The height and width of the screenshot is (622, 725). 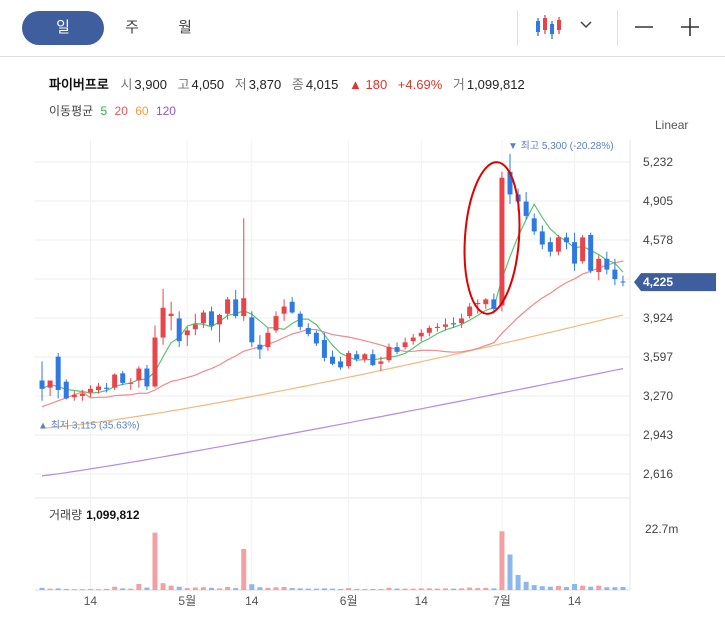 I want to click on period-month-button: 월, so click(x=185, y=27).